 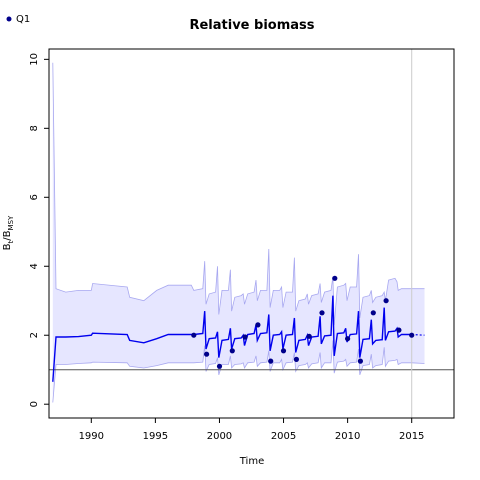 What do you see at coordinates (283, 436) in the screenshot?
I see `x-tick-label: 2005` at bounding box center [283, 436].